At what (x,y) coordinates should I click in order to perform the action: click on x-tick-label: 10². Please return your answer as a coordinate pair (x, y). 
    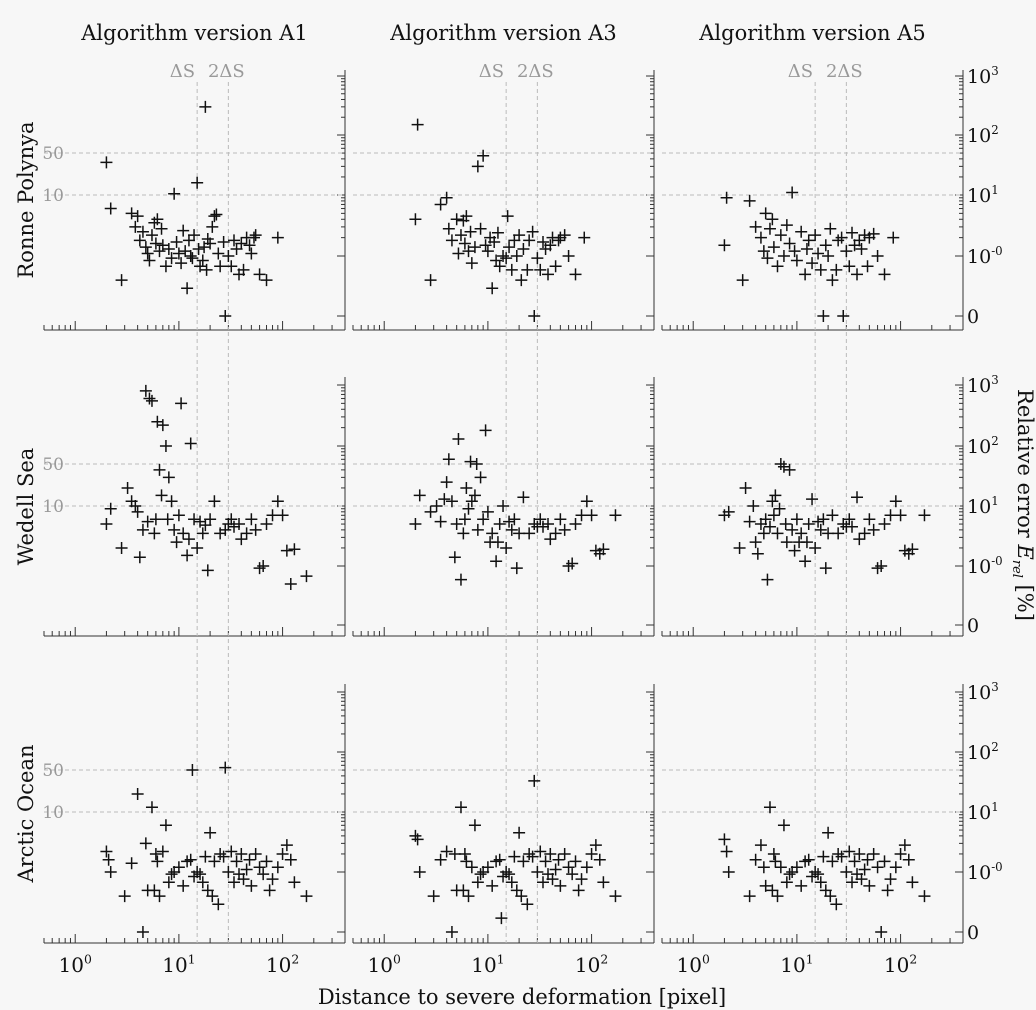
    Looking at the image, I should click on (282, 964).